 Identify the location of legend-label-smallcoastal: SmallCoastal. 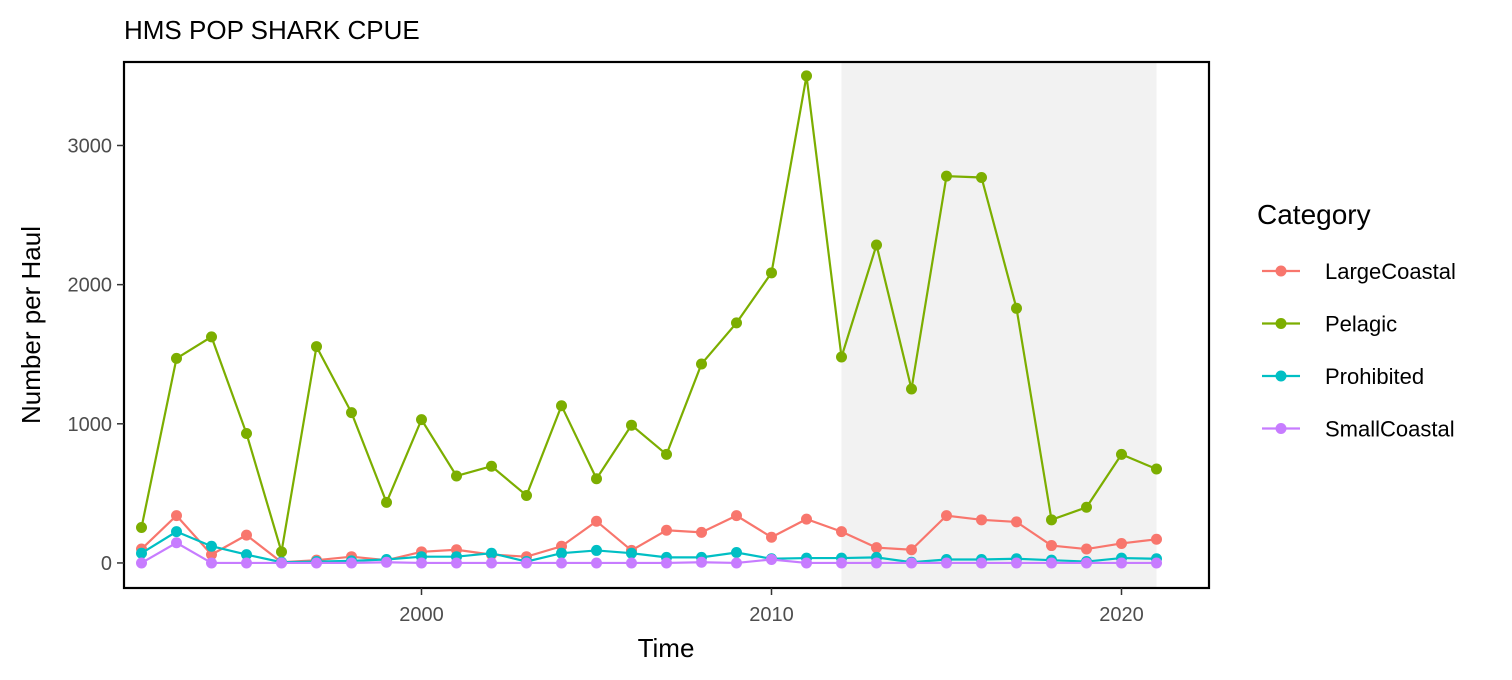
(1390, 429).